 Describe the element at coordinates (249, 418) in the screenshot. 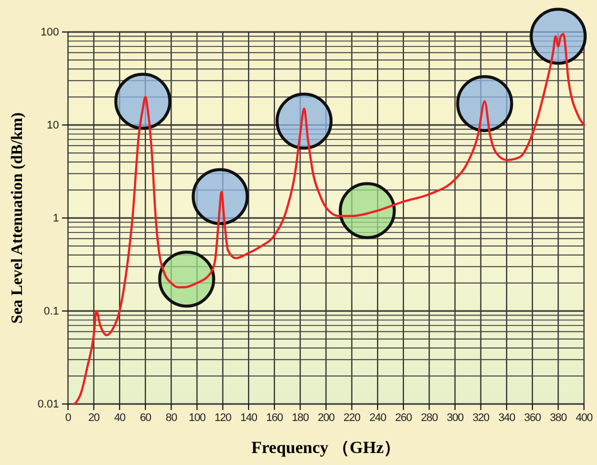

I see `x-tick-label: 140` at that location.